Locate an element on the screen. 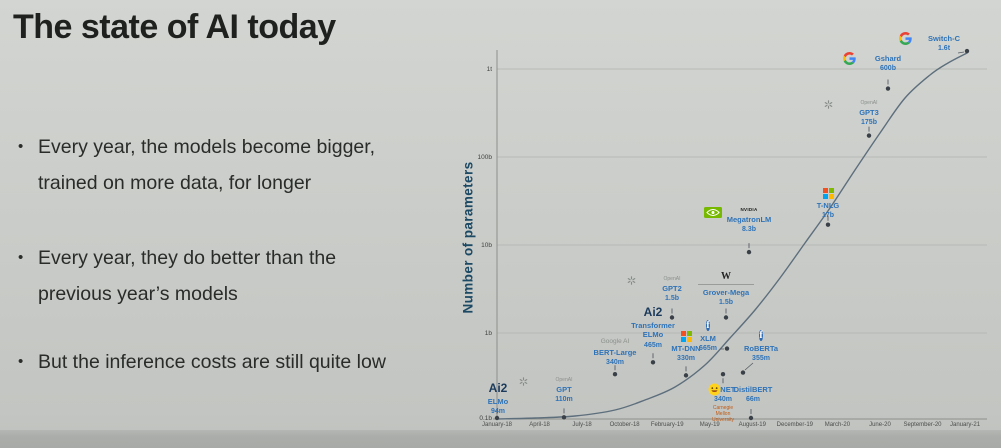 The width and height of the screenshot is (1001, 448). huggingface-logo-icon is located at coordinates (714, 389).